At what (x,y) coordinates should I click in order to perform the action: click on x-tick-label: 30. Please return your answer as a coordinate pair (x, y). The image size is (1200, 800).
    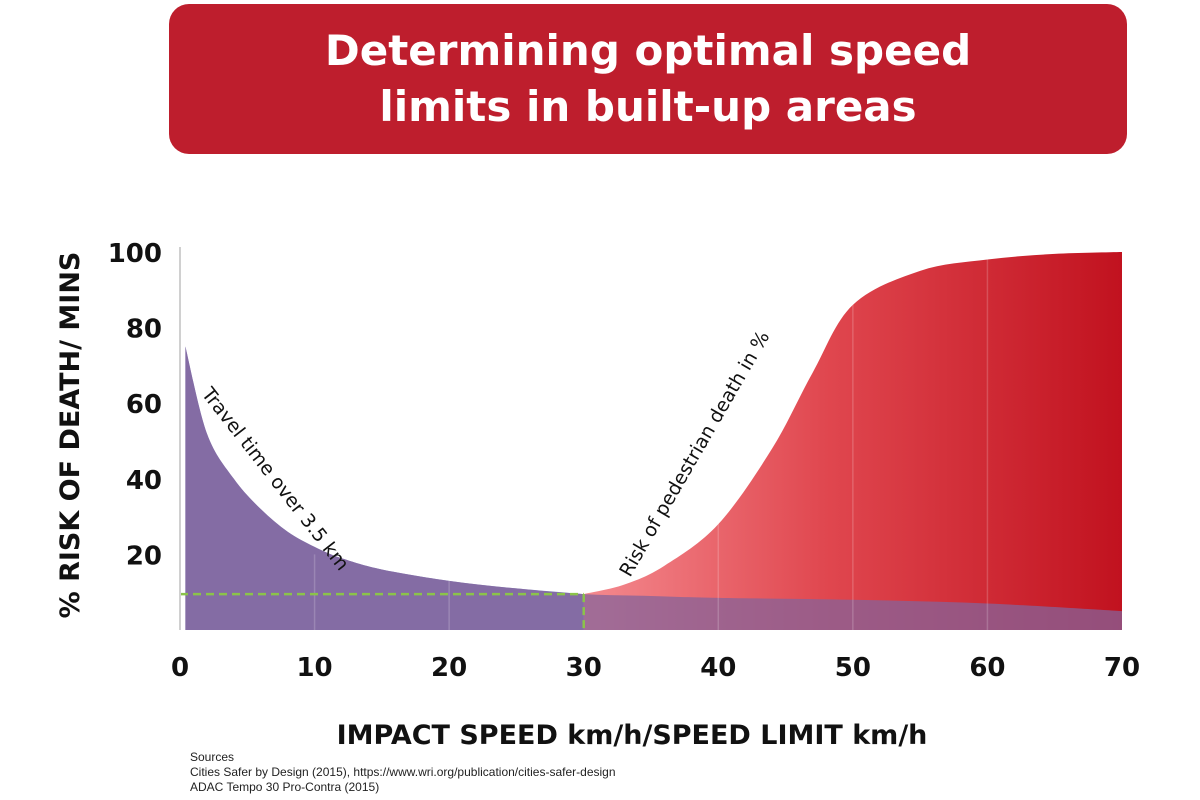
    Looking at the image, I should click on (584, 668).